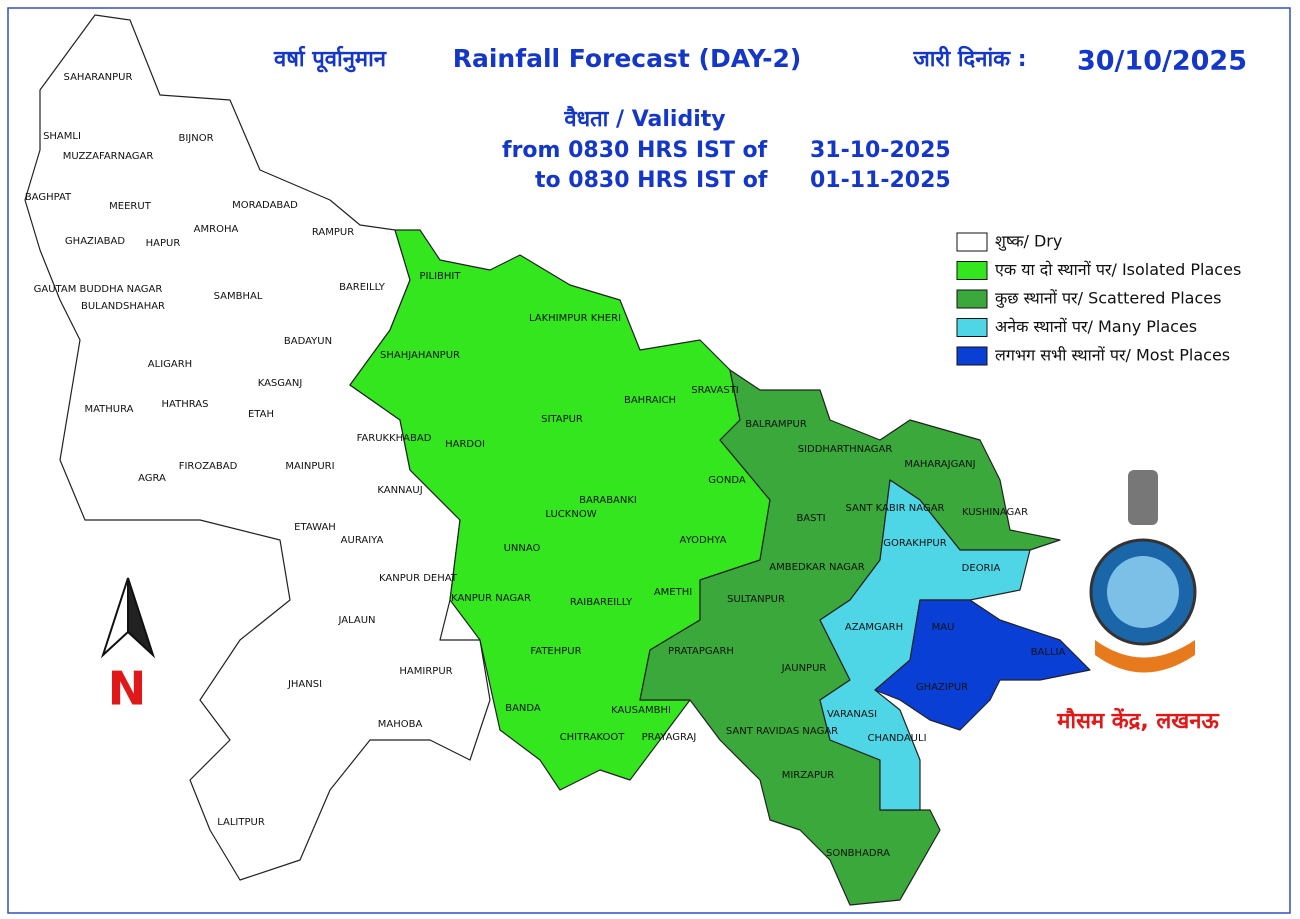 This screenshot has height=919, width=1300. Describe the element at coordinates (425, 671) in the screenshot. I see `district-label: HAMIRPUR` at that location.